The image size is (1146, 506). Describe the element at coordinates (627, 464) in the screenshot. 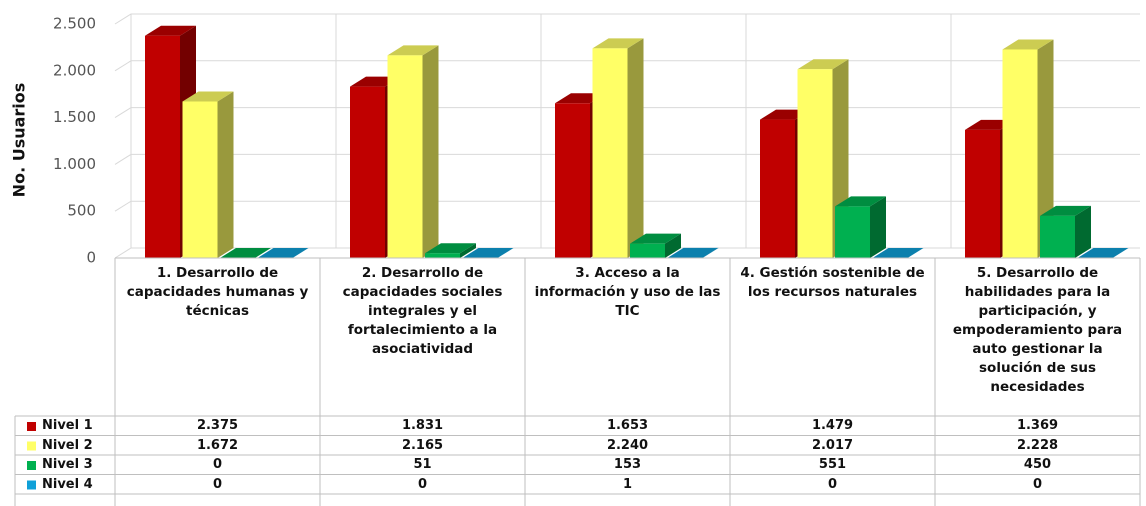

I see `table-value: 153` at that location.